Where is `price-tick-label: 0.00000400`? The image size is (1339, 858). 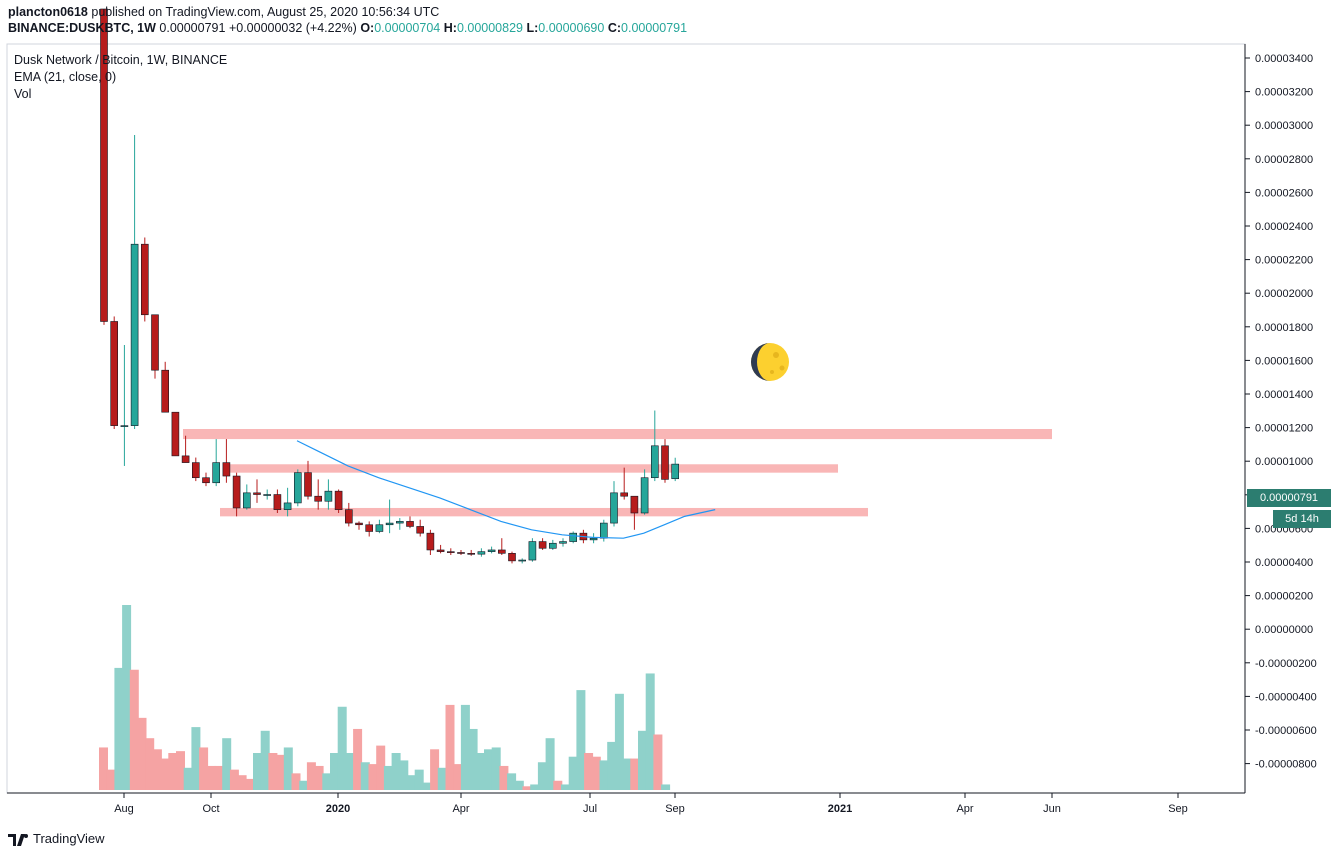 price-tick-label: 0.00000400 is located at coordinates (1284, 563).